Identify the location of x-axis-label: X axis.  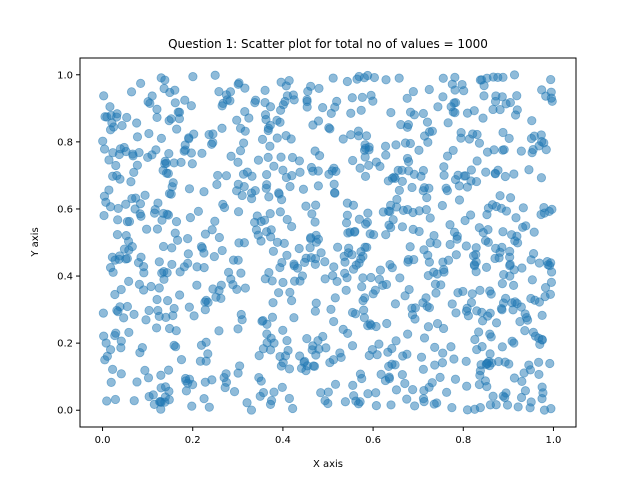
(328, 464).